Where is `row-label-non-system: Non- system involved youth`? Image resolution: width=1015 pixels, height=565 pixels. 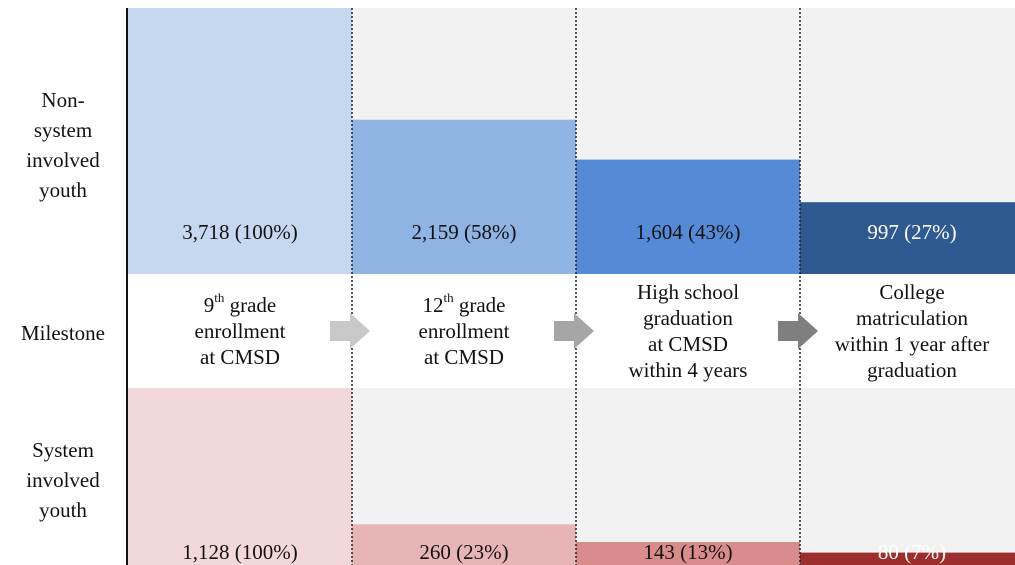
row-label-non-system: Non- system involved youth is located at coordinates (63, 145).